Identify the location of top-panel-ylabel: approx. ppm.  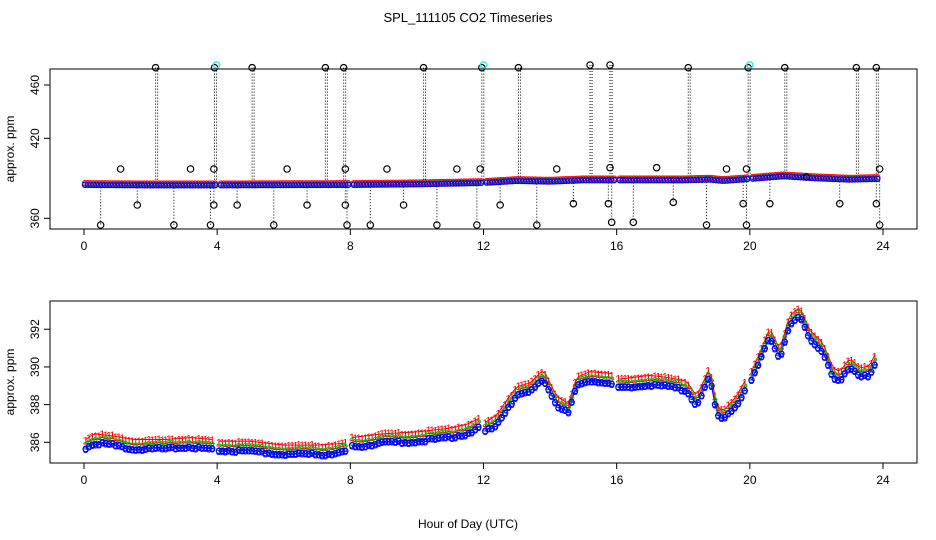
(10, 149).